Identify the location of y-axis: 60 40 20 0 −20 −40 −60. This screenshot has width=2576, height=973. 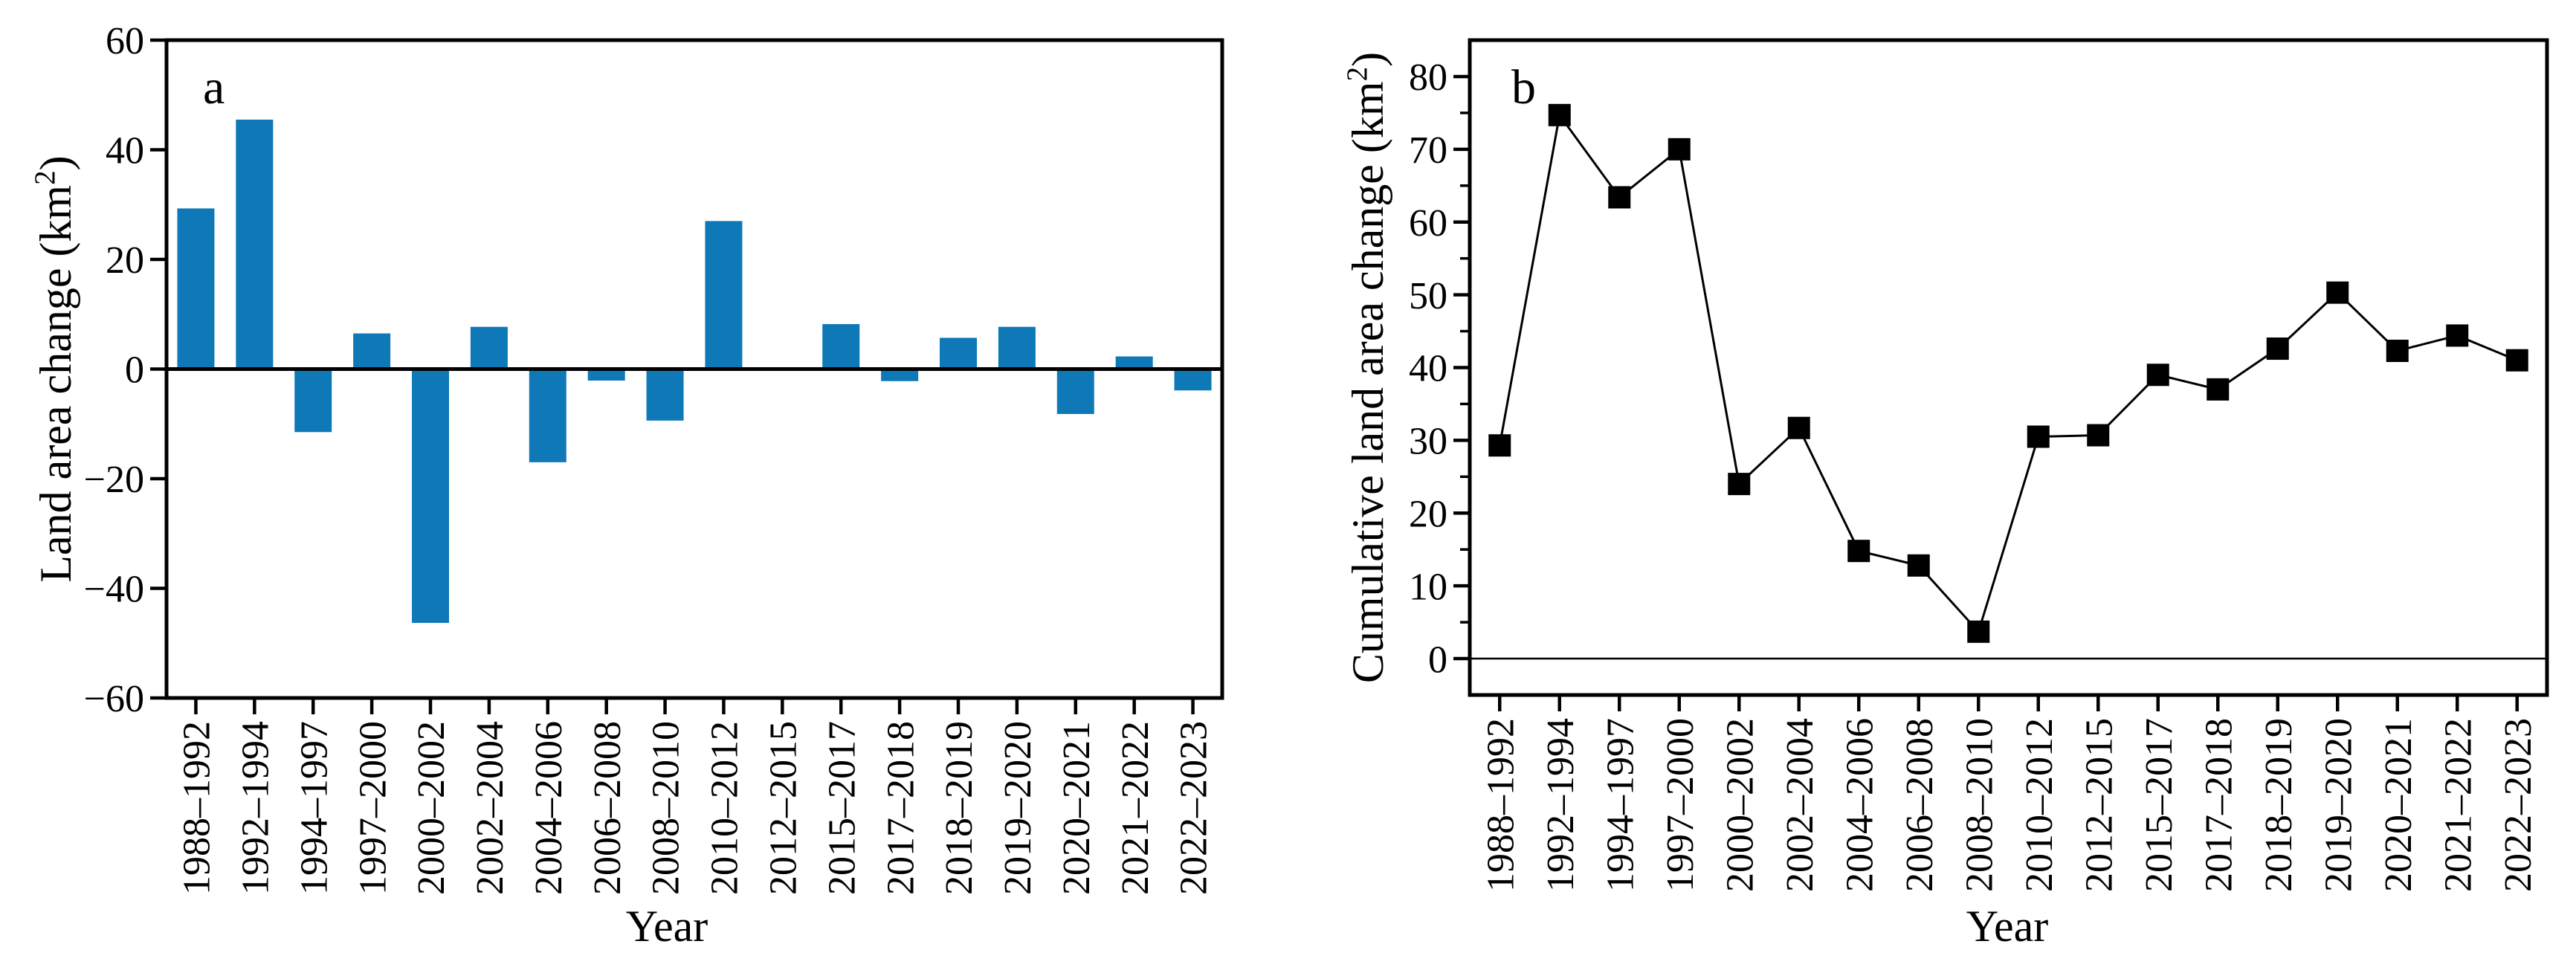
(125, 370).